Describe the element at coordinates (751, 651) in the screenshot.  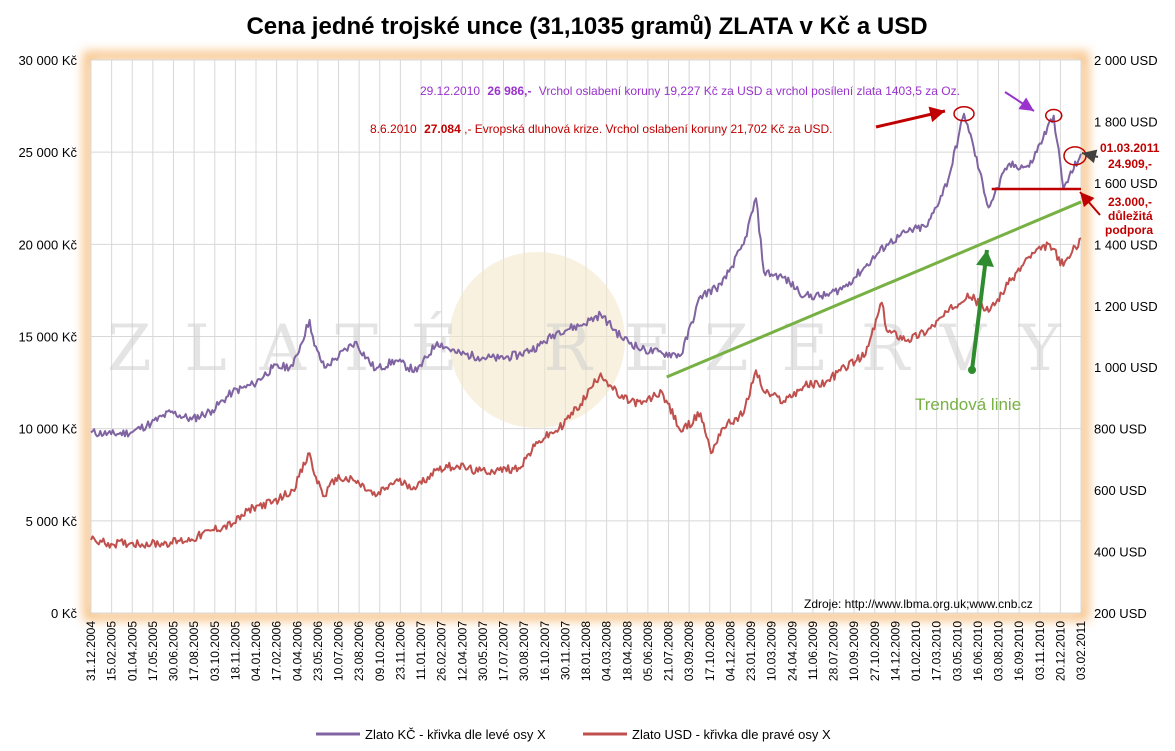
I see `x-tick-label: 23.01.2009` at that location.